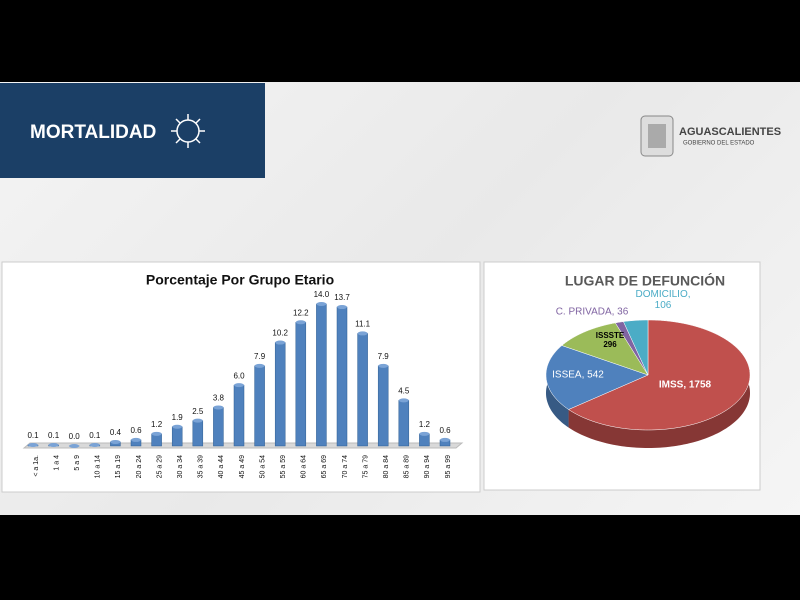  I want to click on value-label: 11.1, so click(363, 324).